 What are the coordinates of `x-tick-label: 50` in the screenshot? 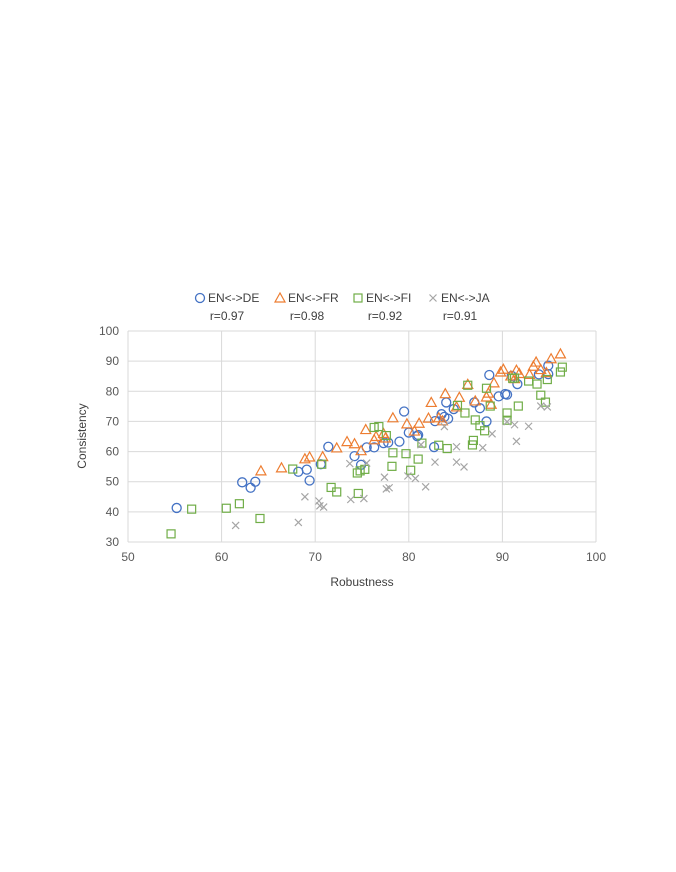 It's located at (128, 557).